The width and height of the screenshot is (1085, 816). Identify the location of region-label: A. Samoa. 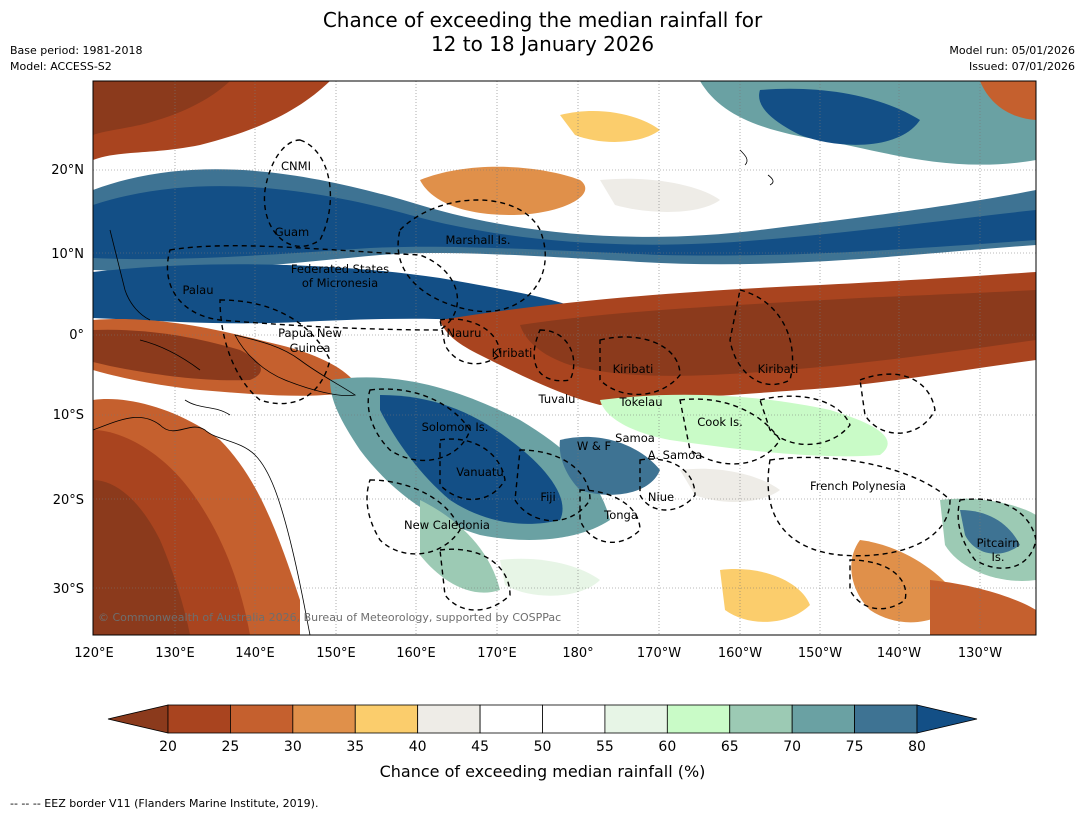
(675, 455).